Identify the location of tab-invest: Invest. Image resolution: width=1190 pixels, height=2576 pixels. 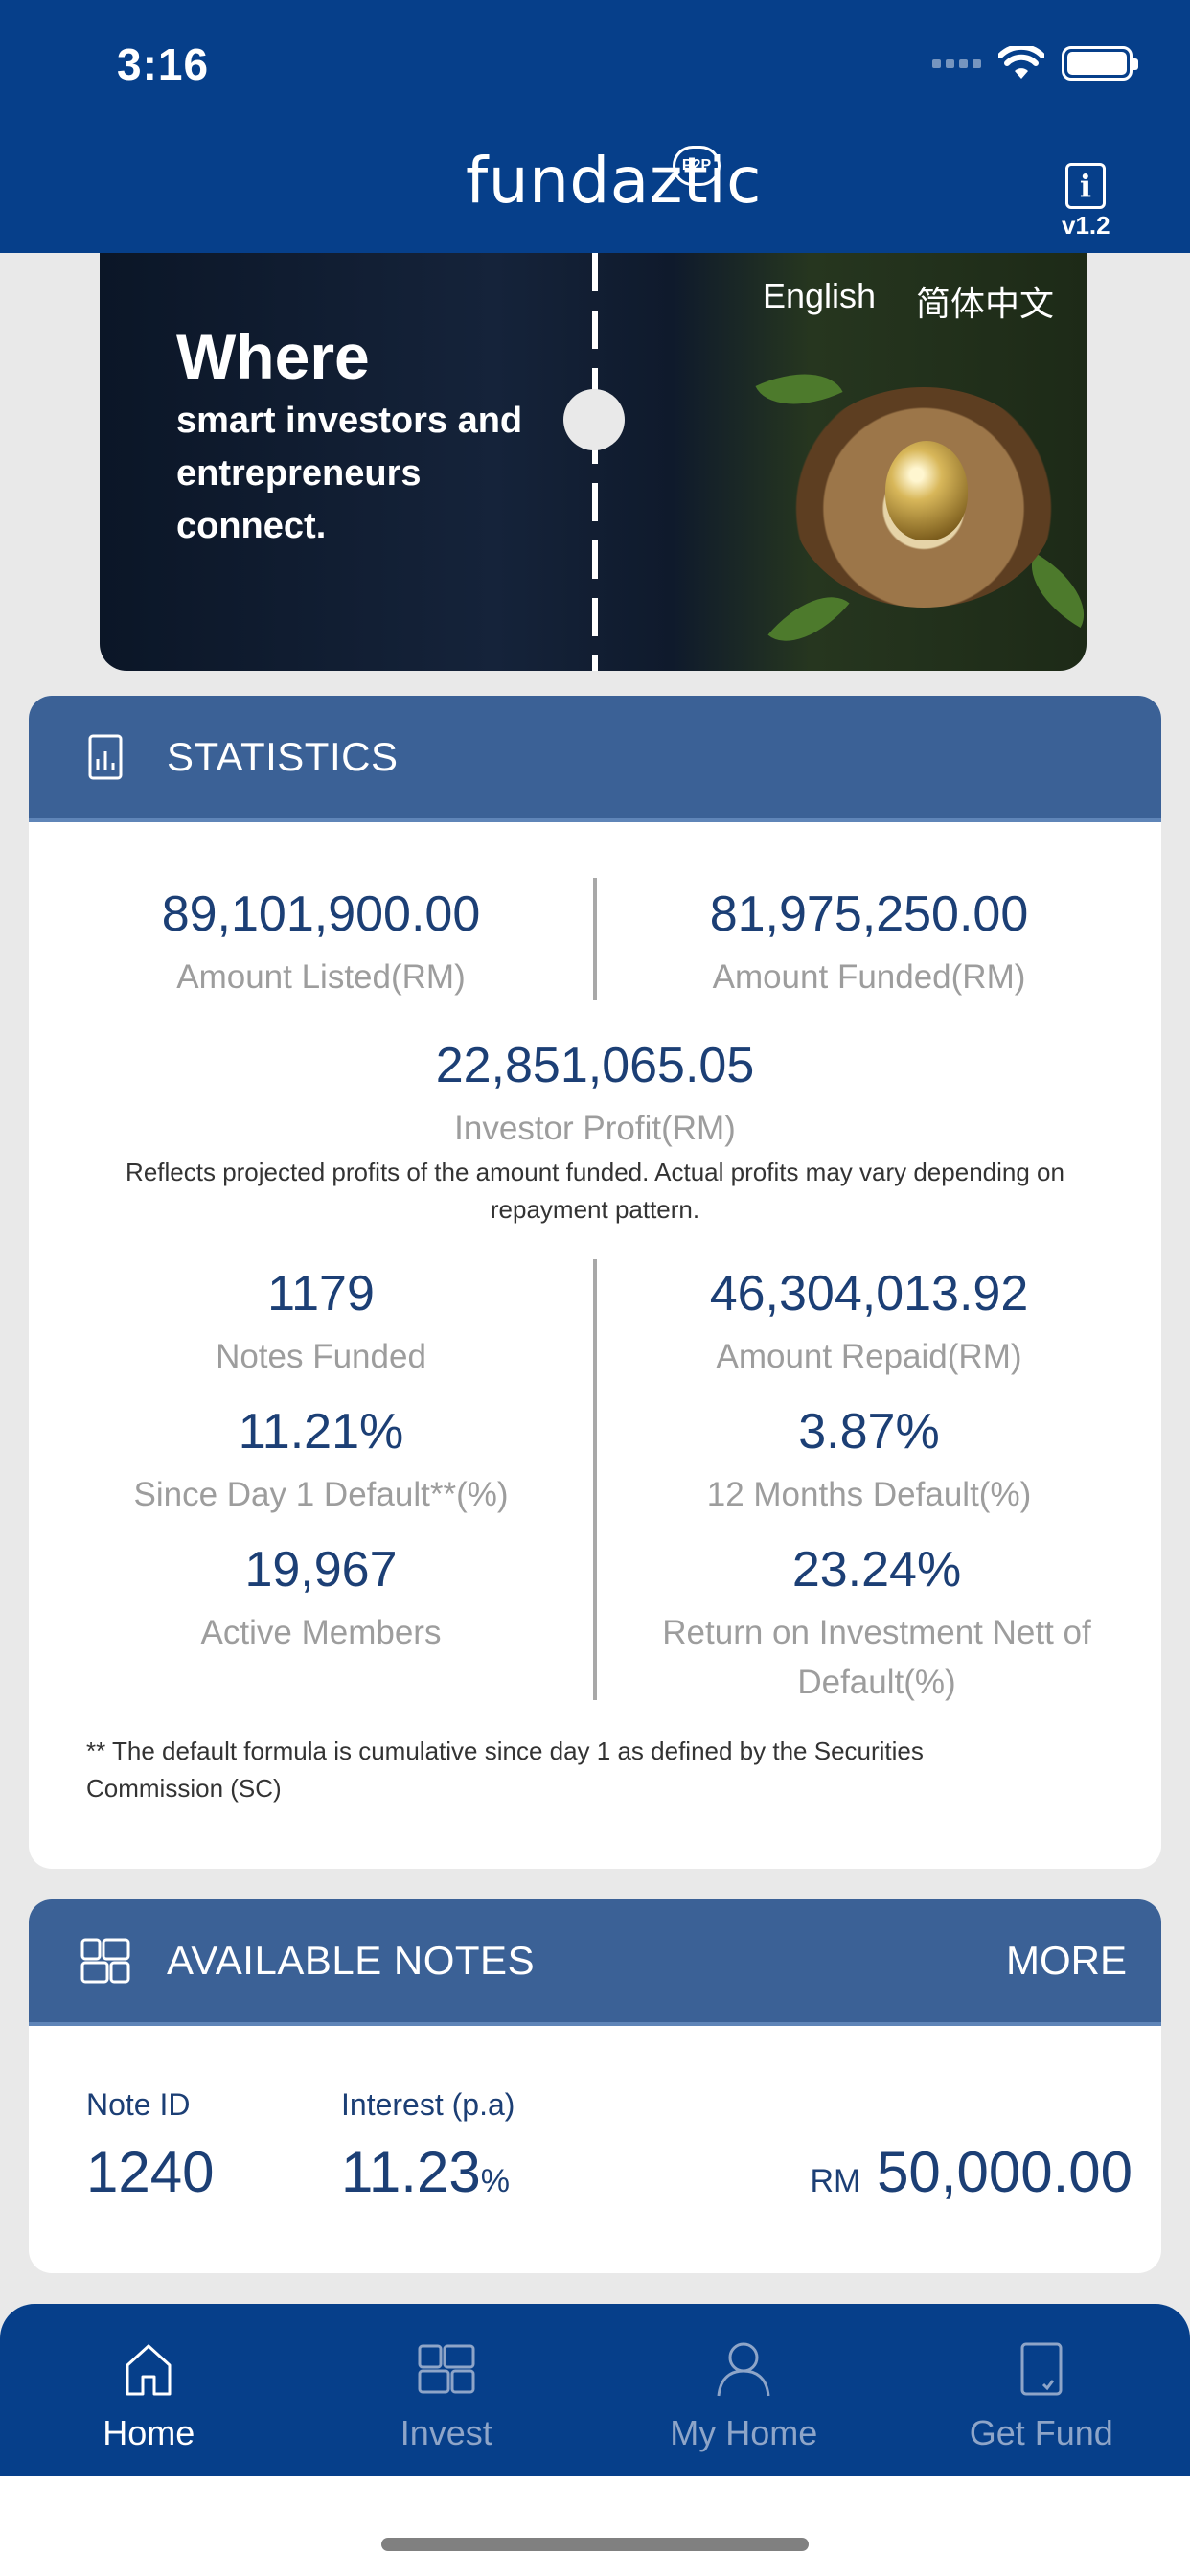
(447, 2390).